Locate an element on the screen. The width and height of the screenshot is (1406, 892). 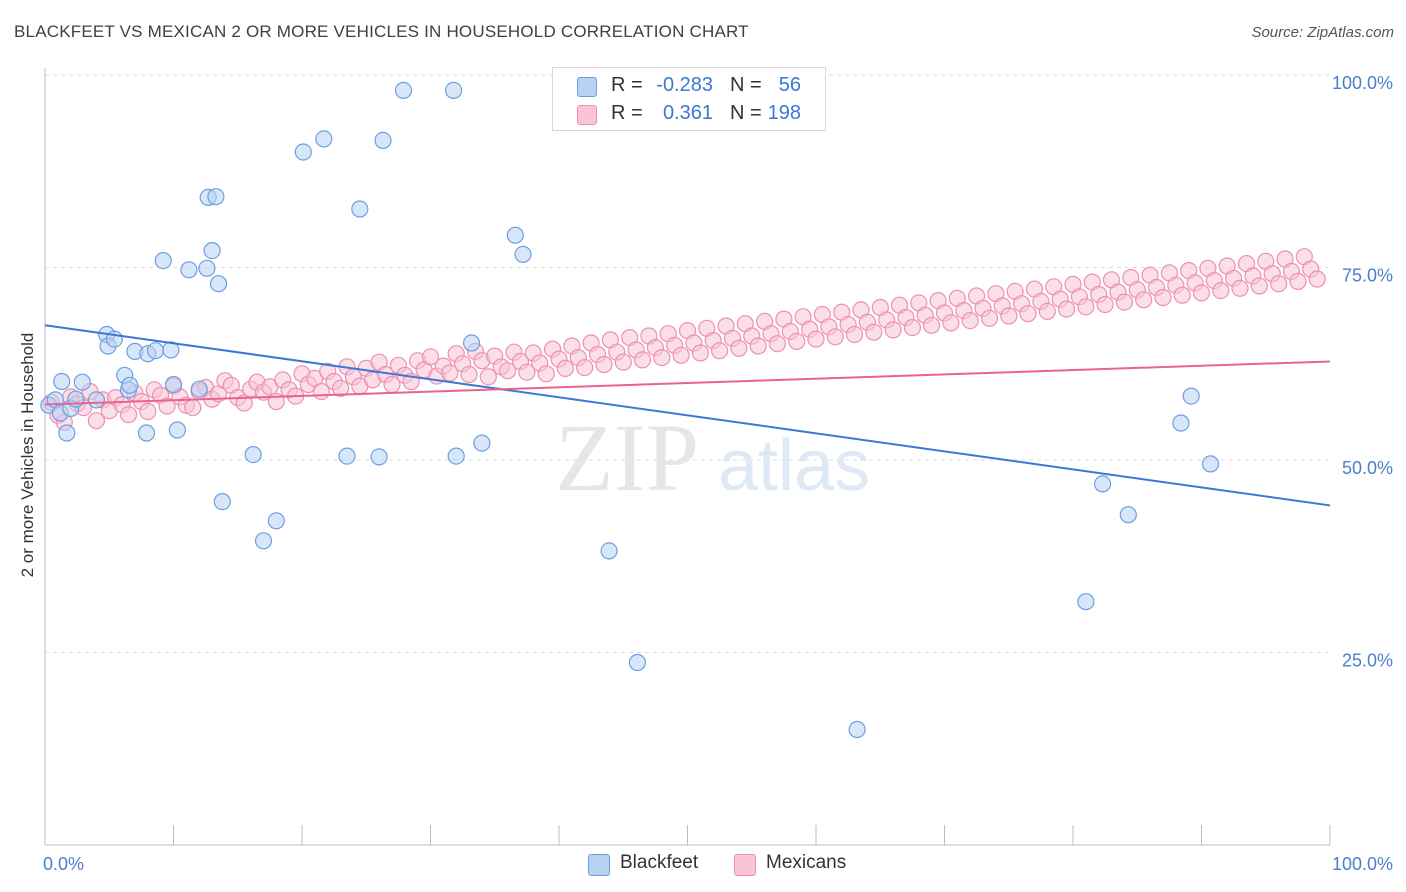
correlation-legend: R = -0.283 N = 56 R = 0.361 N = 198 is located at coordinates (689, 99).